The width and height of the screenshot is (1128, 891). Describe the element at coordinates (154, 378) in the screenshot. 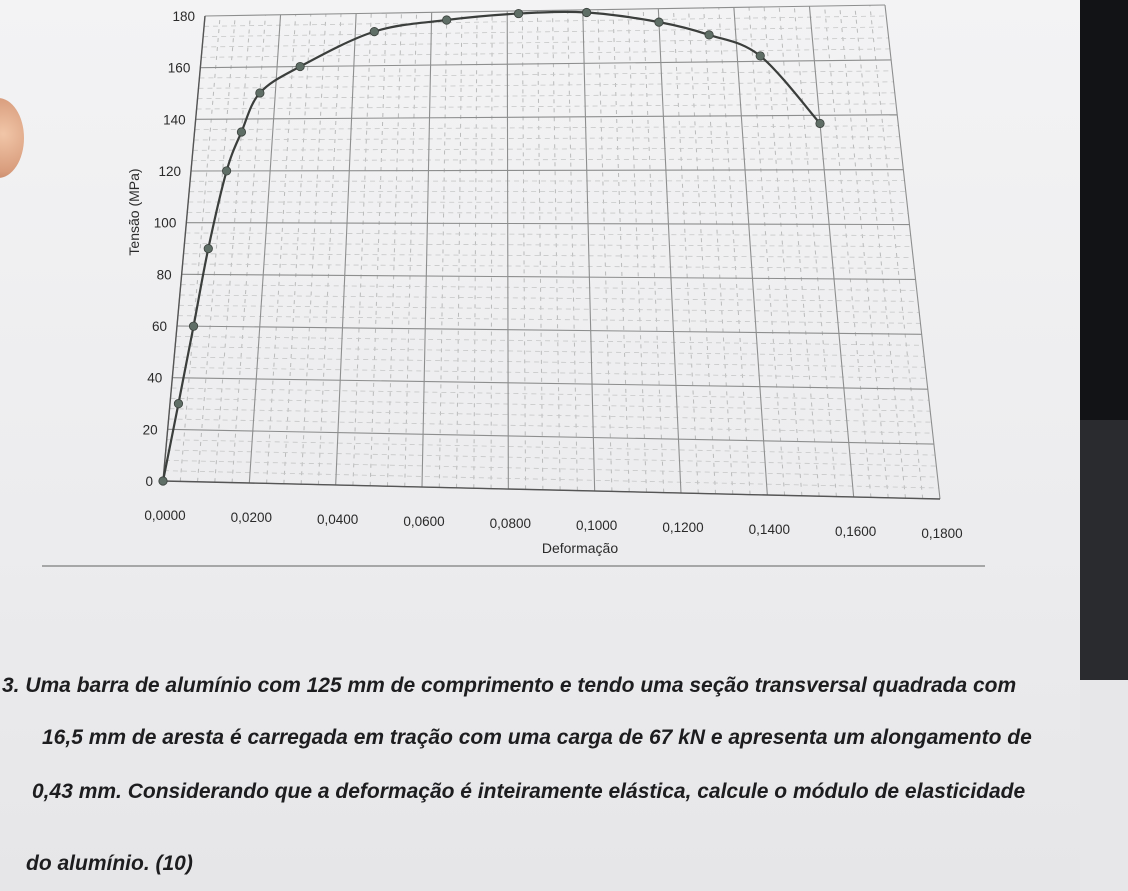

I see `y-tick-label: 40` at that location.